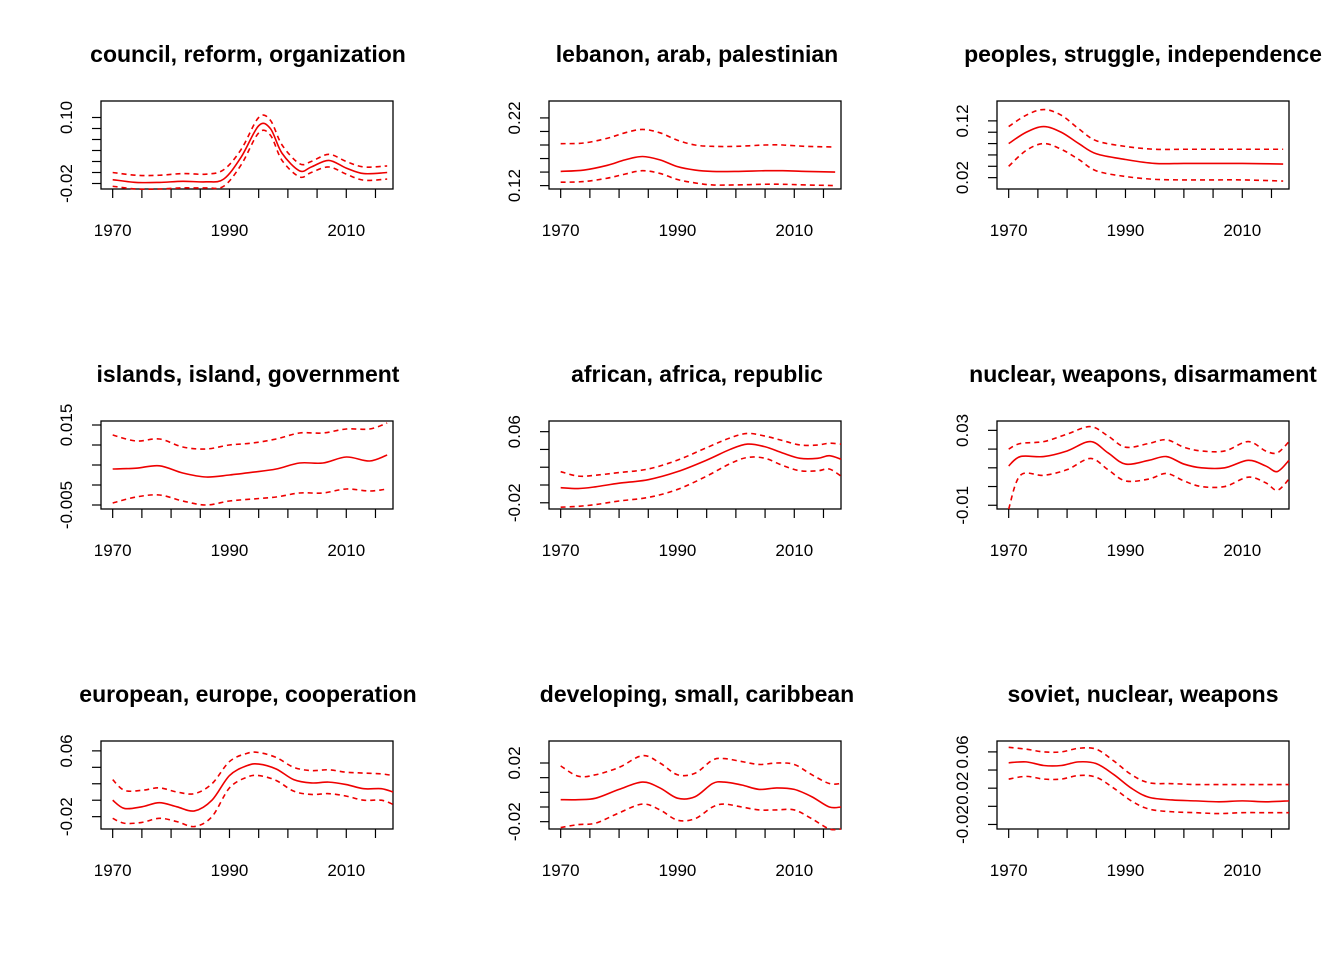  What do you see at coordinates (248, 374) in the screenshot?
I see `panel-title: islands, island, government` at bounding box center [248, 374].